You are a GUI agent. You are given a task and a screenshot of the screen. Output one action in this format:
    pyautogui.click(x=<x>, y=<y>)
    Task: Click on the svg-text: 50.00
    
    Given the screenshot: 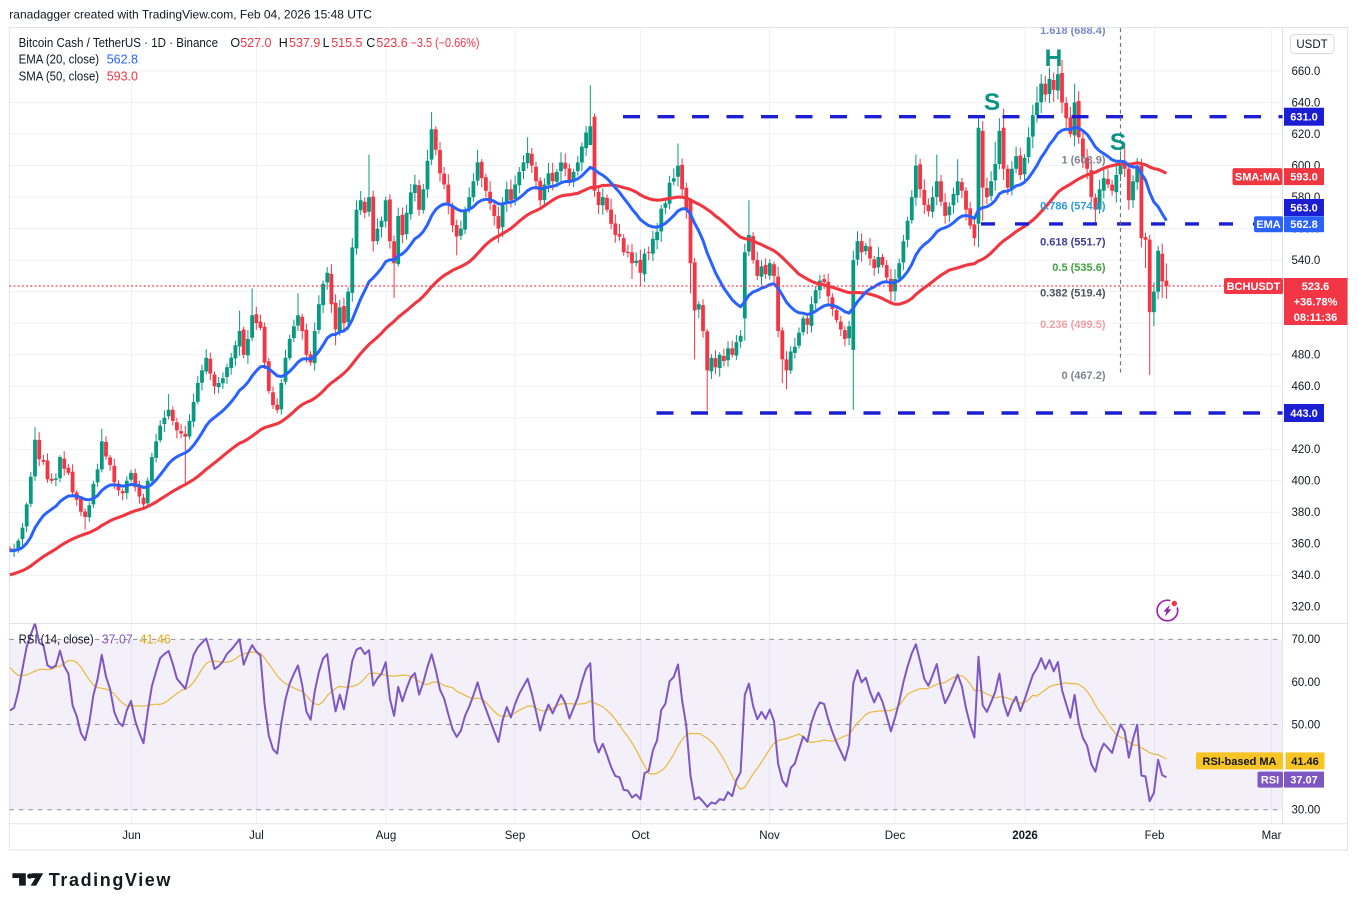 What is the action you would take?
    pyautogui.click(x=1306, y=725)
    